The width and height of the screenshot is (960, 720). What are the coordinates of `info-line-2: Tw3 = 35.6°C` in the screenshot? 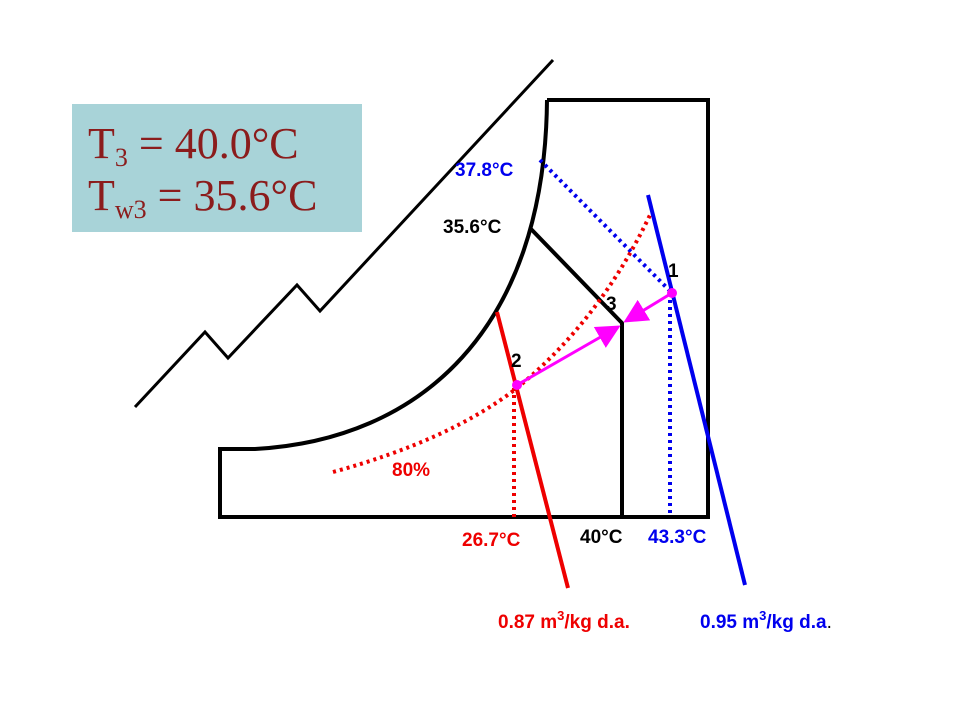 It's located at (202, 197).